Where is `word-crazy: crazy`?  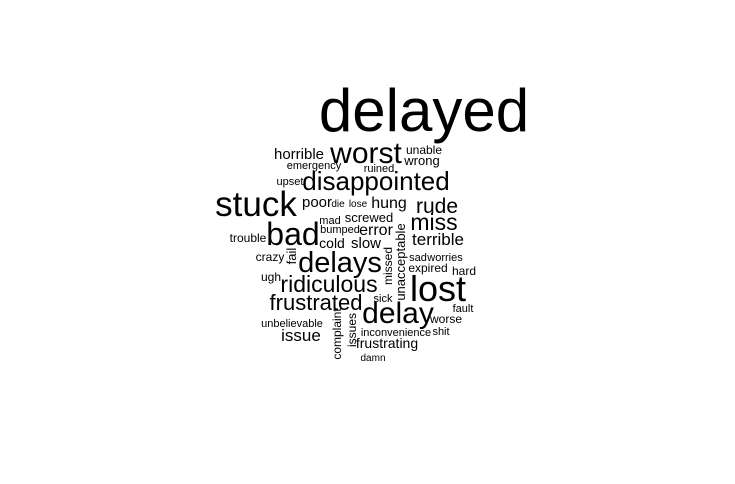 word-crazy: crazy is located at coordinates (270, 257).